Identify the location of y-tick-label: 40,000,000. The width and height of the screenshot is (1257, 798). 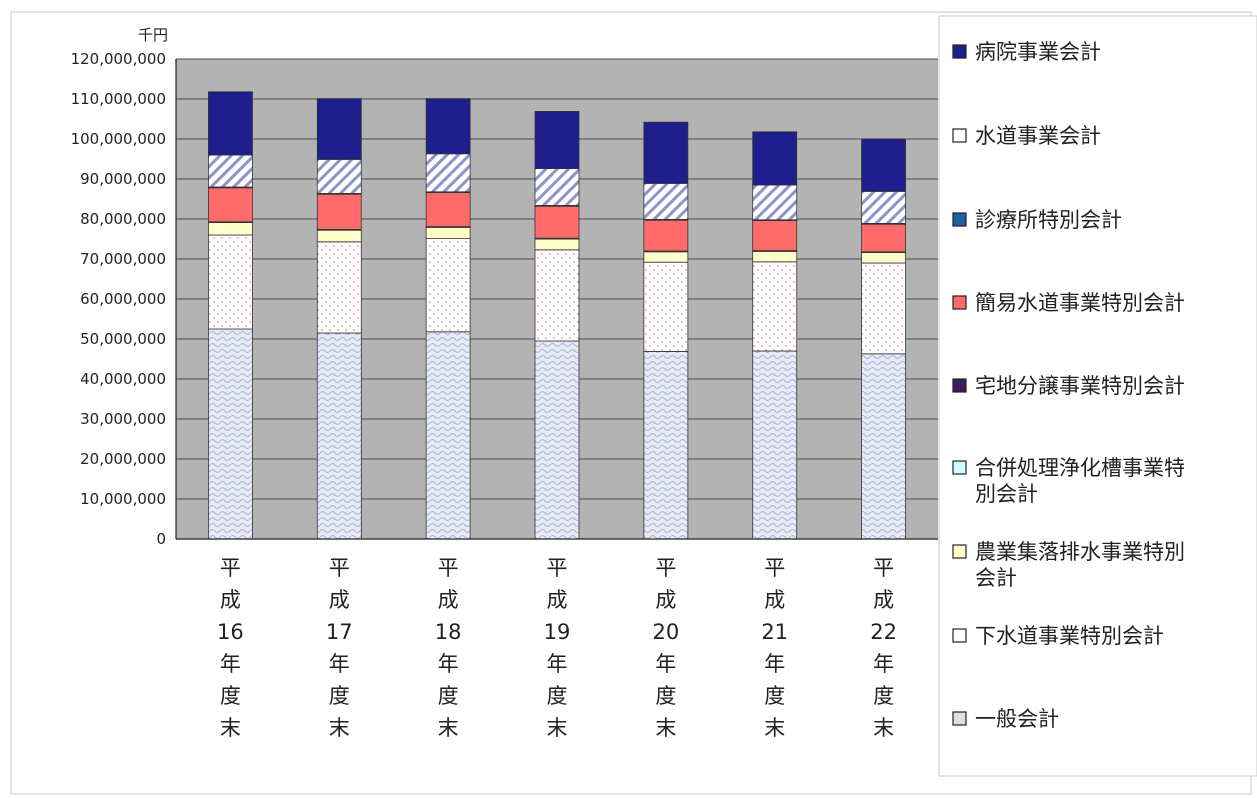
(123, 379).